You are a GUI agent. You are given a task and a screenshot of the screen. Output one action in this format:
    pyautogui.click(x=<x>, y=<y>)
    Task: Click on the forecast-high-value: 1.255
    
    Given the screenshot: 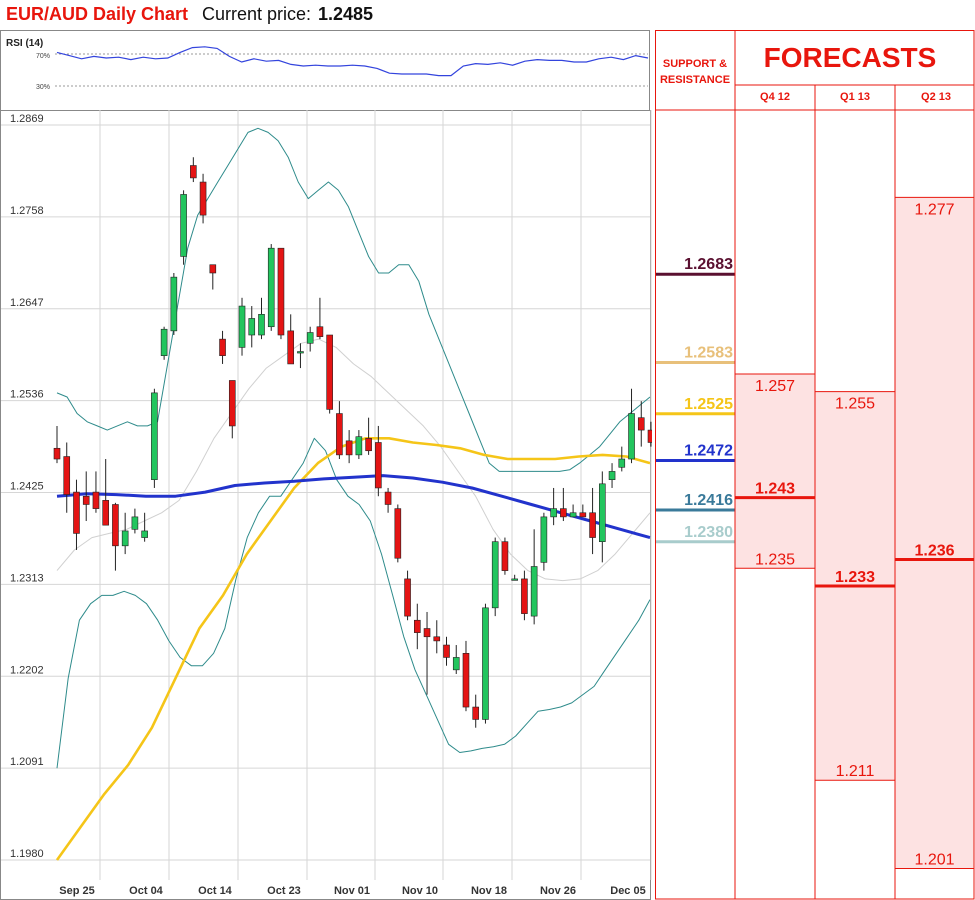 What is the action you would take?
    pyautogui.click(x=855, y=404)
    